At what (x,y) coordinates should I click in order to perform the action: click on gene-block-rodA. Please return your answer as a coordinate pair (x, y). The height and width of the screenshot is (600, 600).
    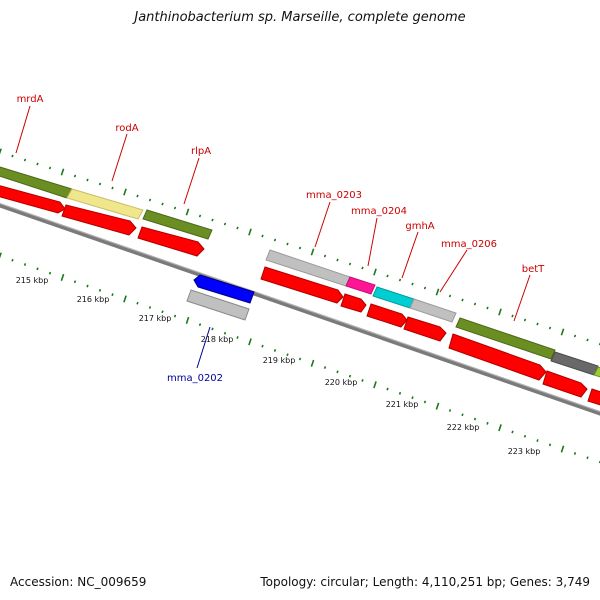
    Looking at the image, I should click on (105, 204).